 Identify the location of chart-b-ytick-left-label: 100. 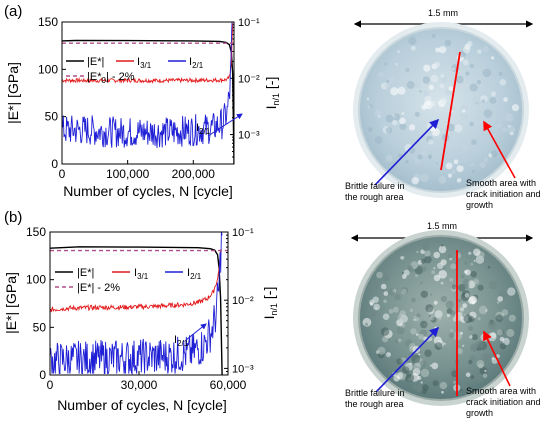
(36, 280).